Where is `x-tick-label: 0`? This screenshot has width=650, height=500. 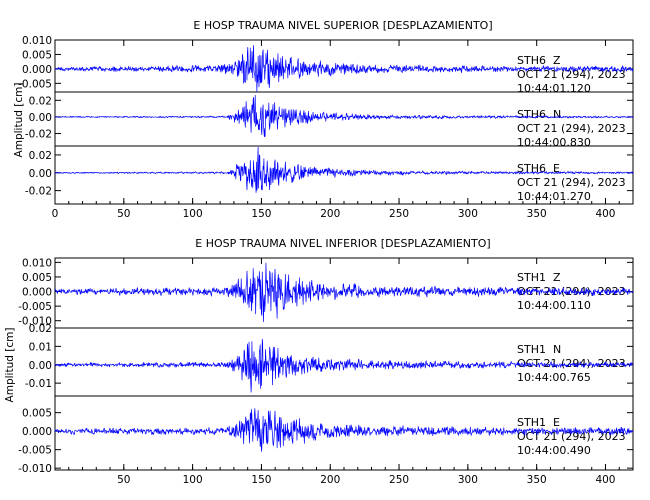 x-tick-label: 0 is located at coordinates (55, 214).